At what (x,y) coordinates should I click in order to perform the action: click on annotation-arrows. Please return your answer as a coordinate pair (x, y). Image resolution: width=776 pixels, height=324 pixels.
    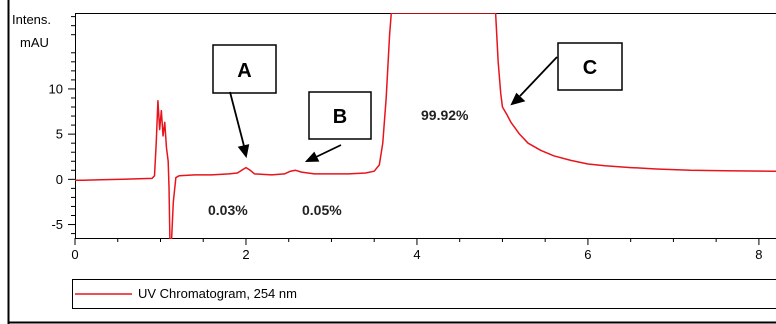
    Looking at the image, I should click on (393, 109).